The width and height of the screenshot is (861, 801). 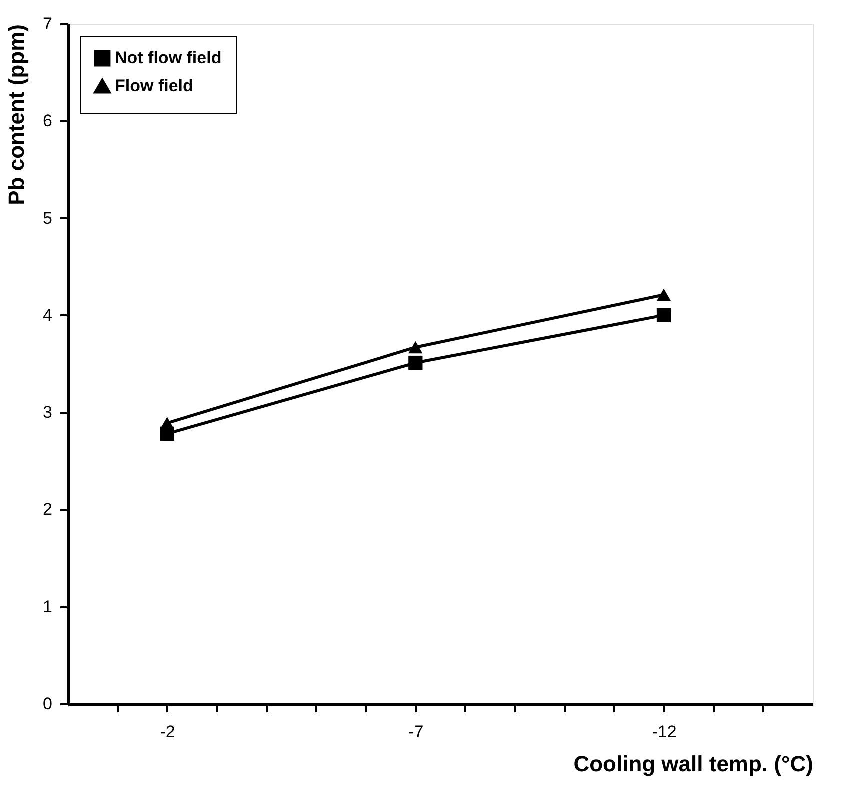 What do you see at coordinates (694, 764) in the screenshot?
I see `x-axis-title: Cooling wall temp. (°C)` at bounding box center [694, 764].